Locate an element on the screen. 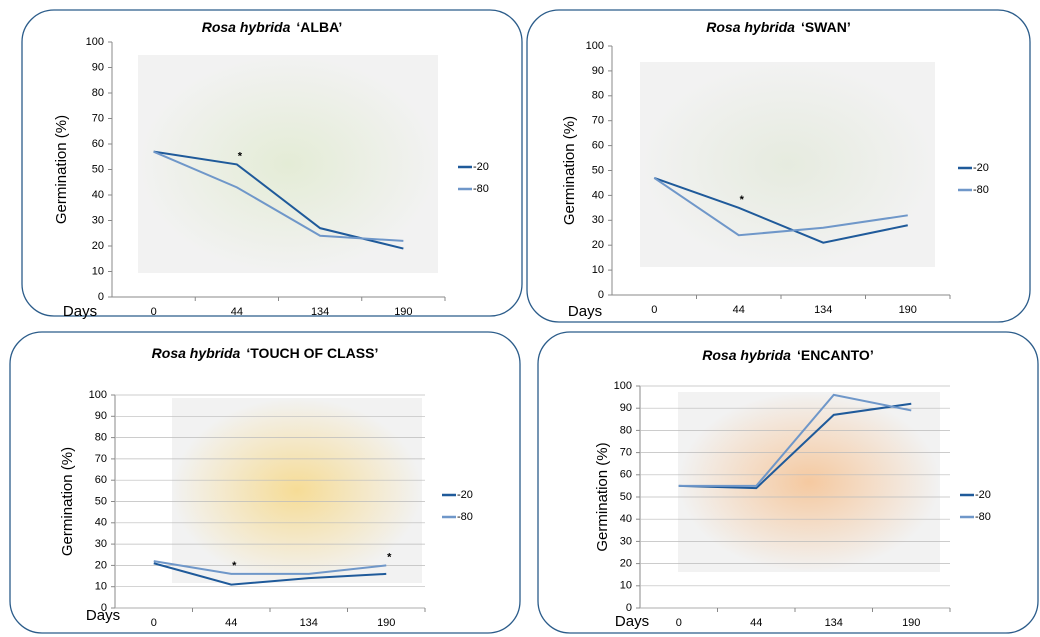  chart-title: Rosa hybrida ‘TOUCH OF CLASS’ is located at coordinates (265, 353).